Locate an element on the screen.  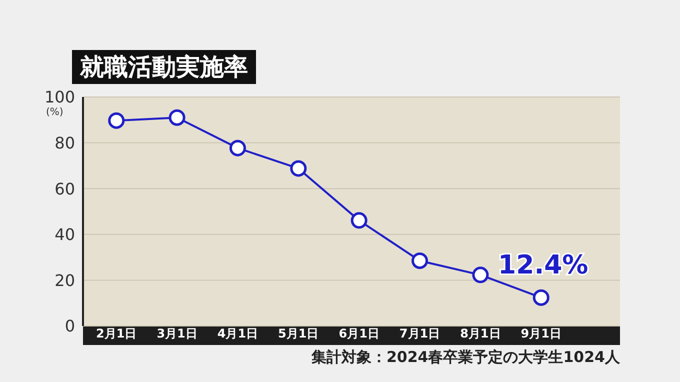
x-tick-label: 3月1日 is located at coordinates (177, 333).